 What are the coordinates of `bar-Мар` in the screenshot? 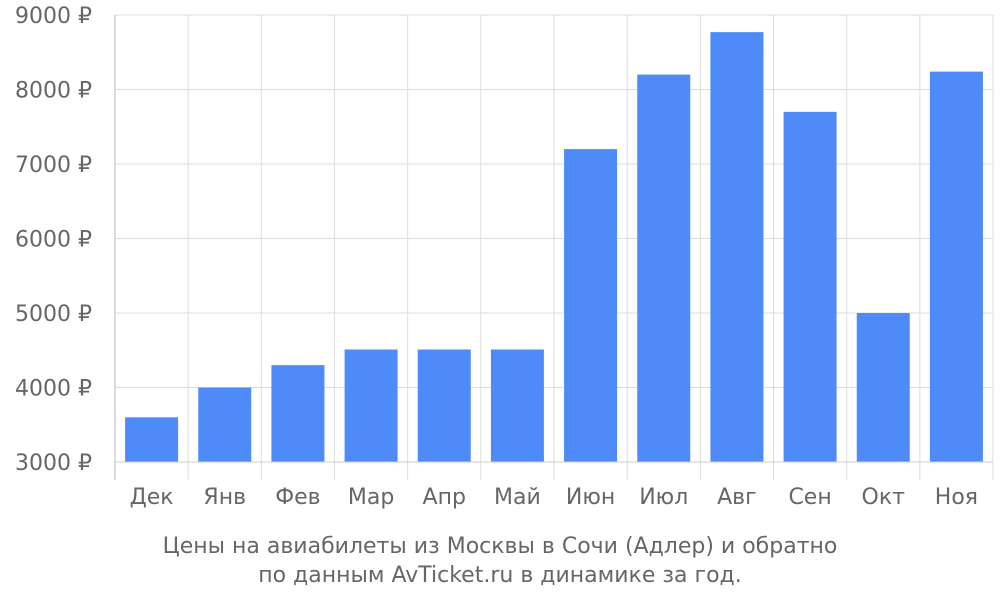 It's located at (371, 405).